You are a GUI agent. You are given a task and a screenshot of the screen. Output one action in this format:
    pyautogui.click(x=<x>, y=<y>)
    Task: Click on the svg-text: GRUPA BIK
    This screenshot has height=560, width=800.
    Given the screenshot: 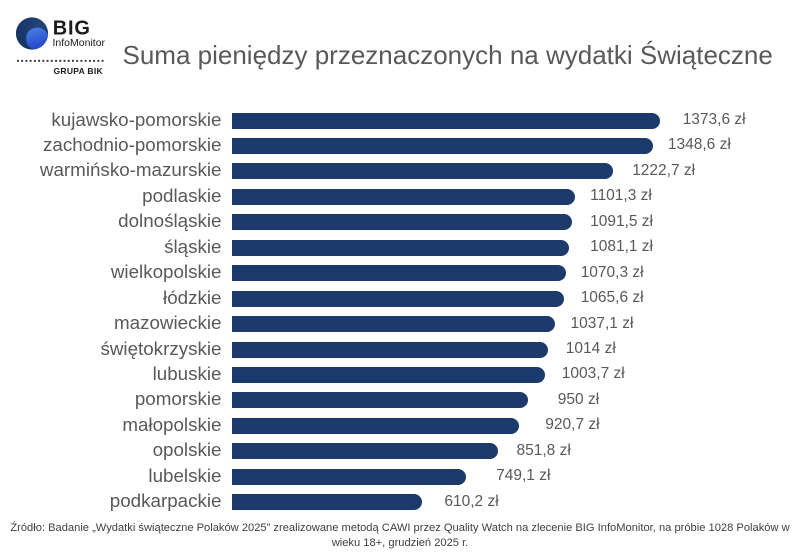 What is the action you would take?
    pyautogui.click(x=79, y=71)
    